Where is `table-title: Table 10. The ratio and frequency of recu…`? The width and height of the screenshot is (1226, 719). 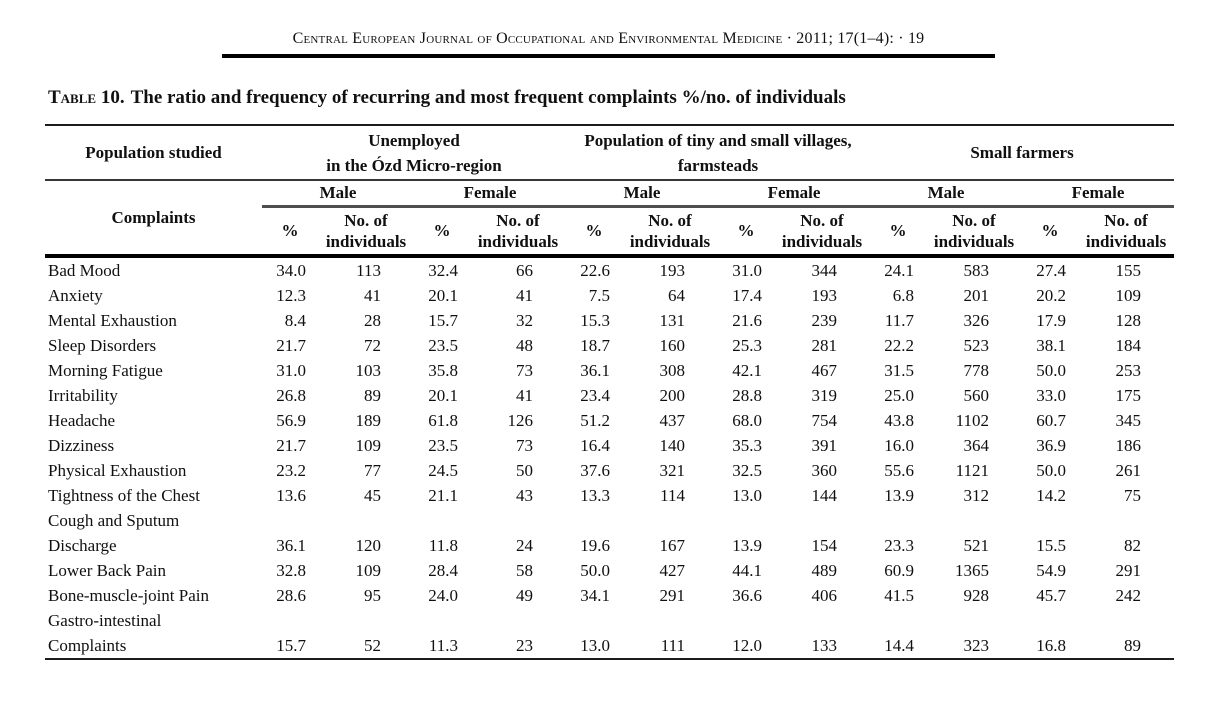
table-title: Table 10. The ratio and frequency of recu… is located at coordinates (637, 98).